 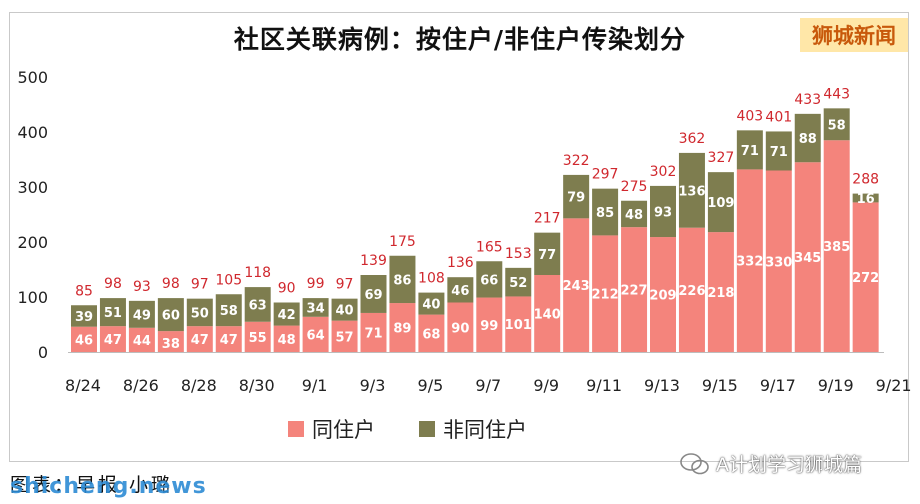 I want to click on source-caption: 图表：早报 小璐, so click(x=92, y=485).